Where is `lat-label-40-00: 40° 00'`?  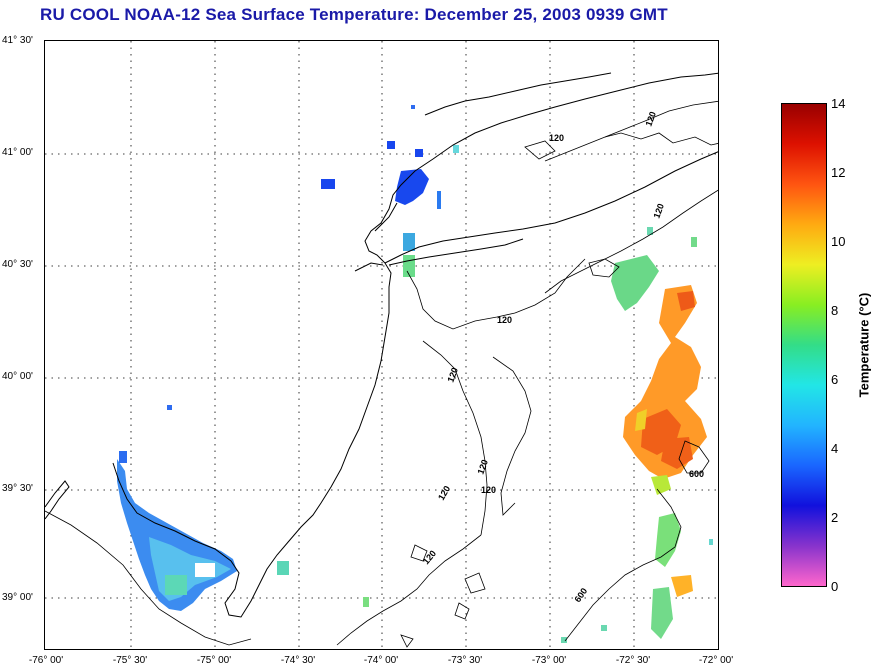 lat-label-40-00: 40° 00' is located at coordinates (17, 376).